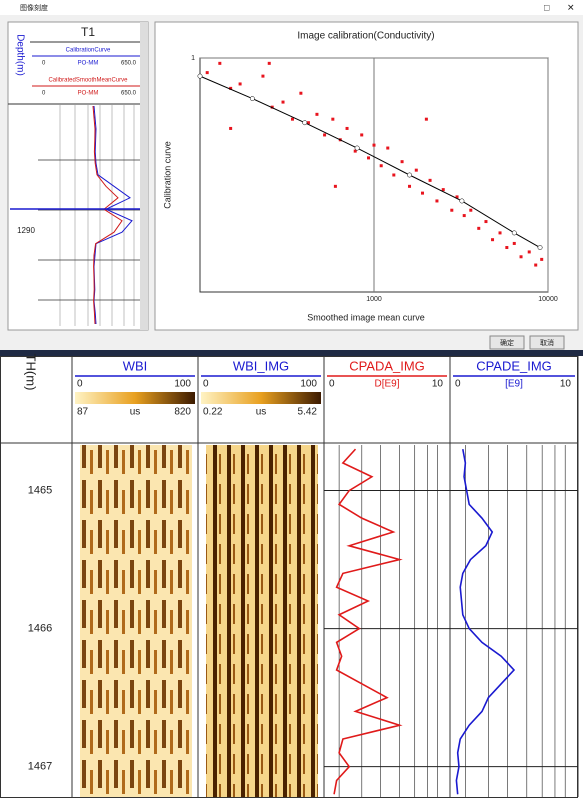  What do you see at coordinates (370, 161) in the screenshot?
I see `fit-line` at bounding box center [370, 161].